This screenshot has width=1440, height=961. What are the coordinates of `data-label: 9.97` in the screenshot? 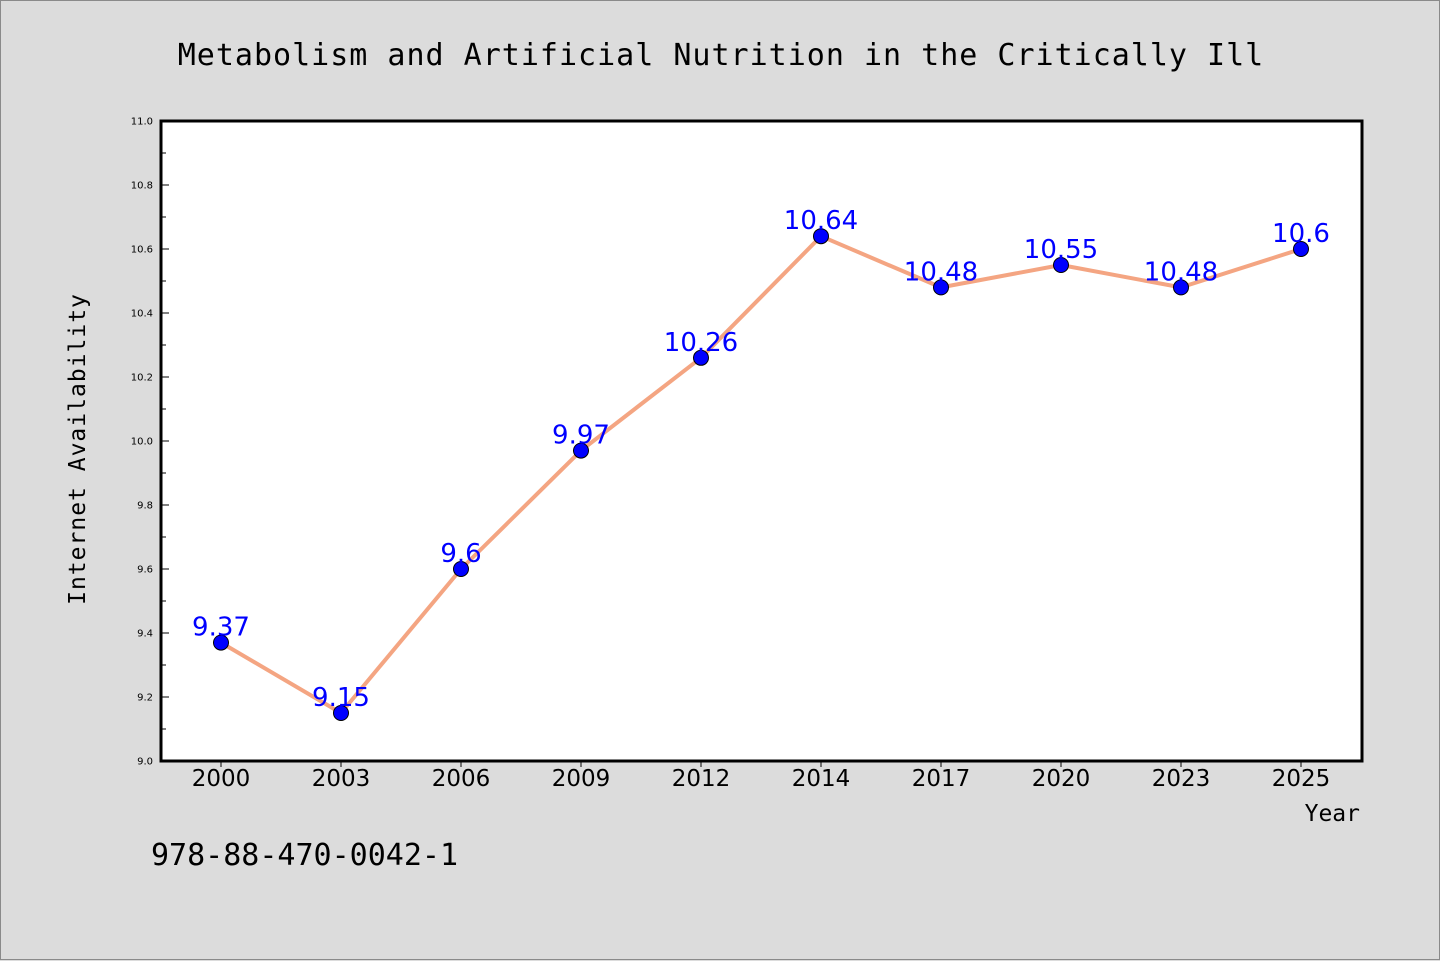 It's located at (581, 436).